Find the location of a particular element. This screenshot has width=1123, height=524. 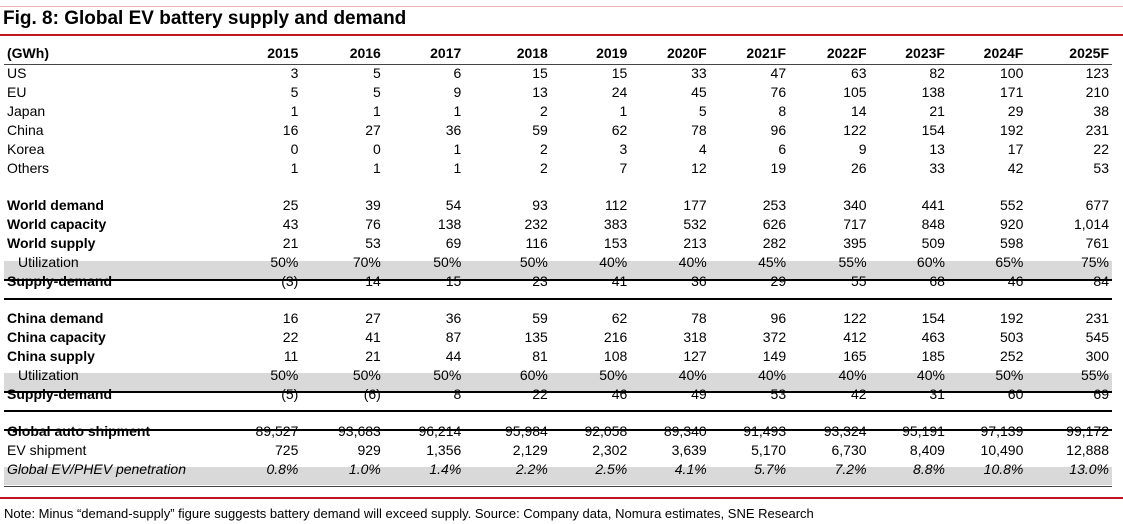

data-cell: 78 is located at coordinates (699, 130).